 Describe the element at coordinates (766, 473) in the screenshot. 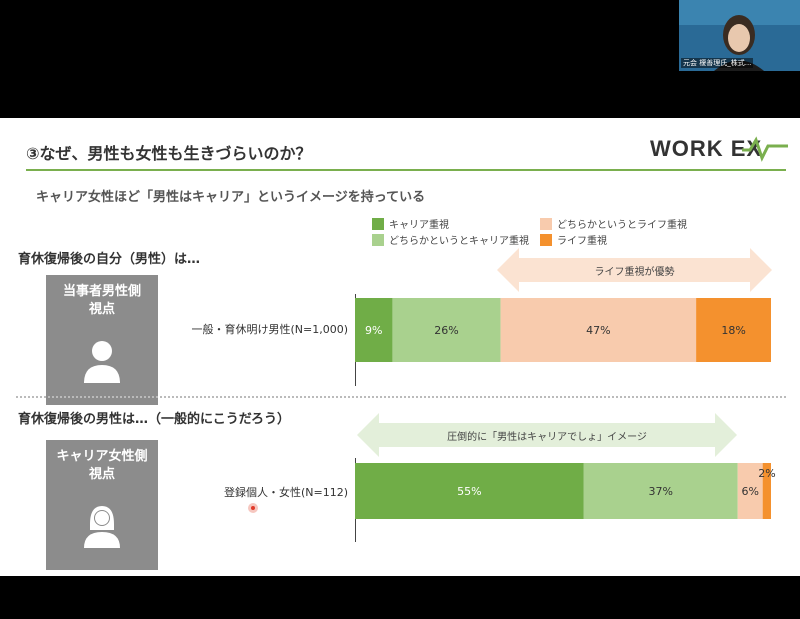

I see `data-label: 2%` at that location.